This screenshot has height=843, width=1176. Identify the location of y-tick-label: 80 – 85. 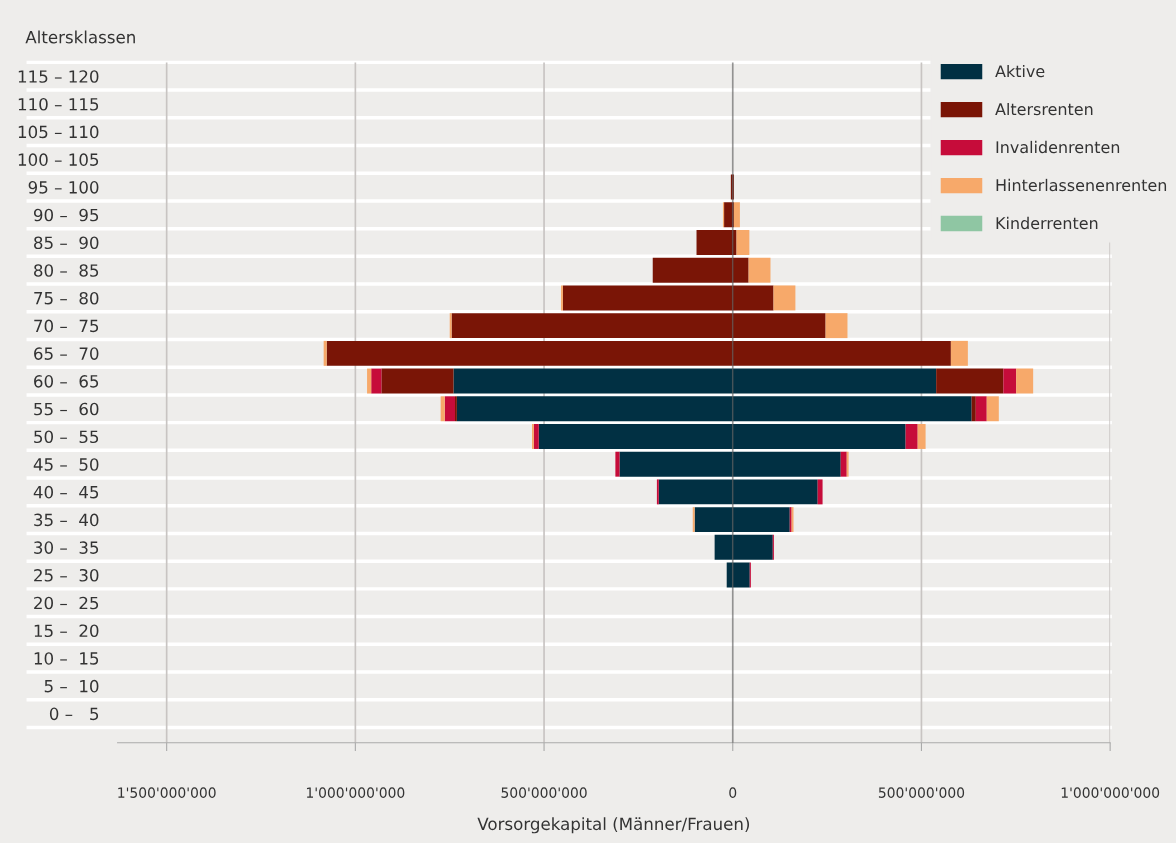
(66, 270).